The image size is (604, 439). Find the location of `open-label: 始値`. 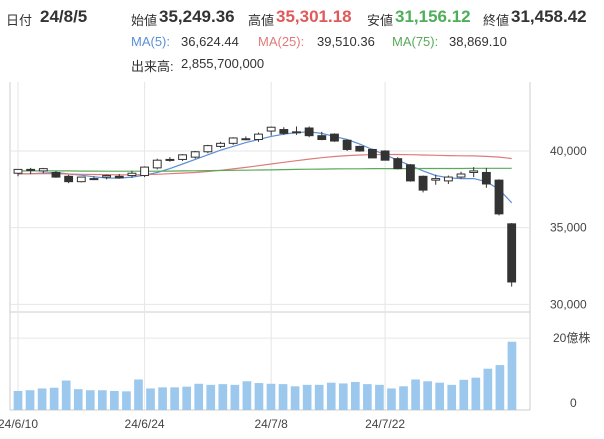

open-label: 始値 is located at coordinates (144, 20).